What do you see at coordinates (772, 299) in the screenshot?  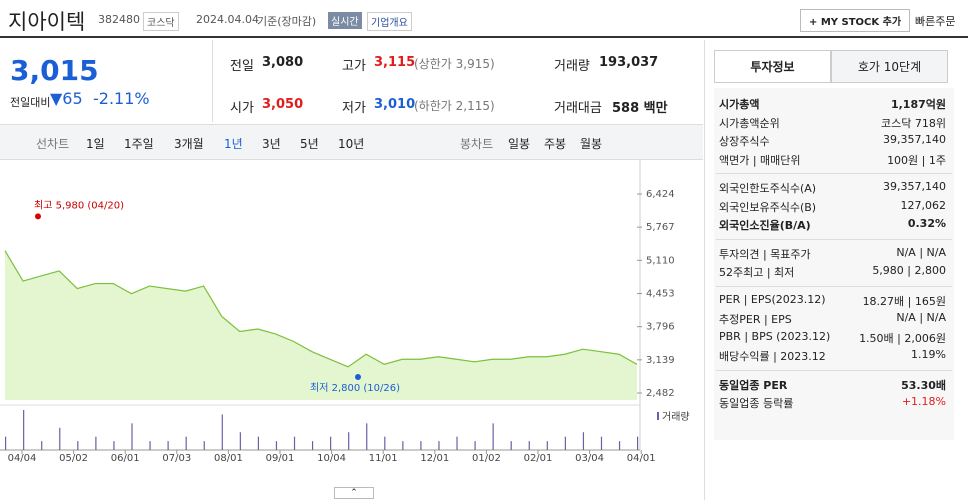 I see `info-label: PER | EPS(2023.12)` at bounding box center [772, 299].